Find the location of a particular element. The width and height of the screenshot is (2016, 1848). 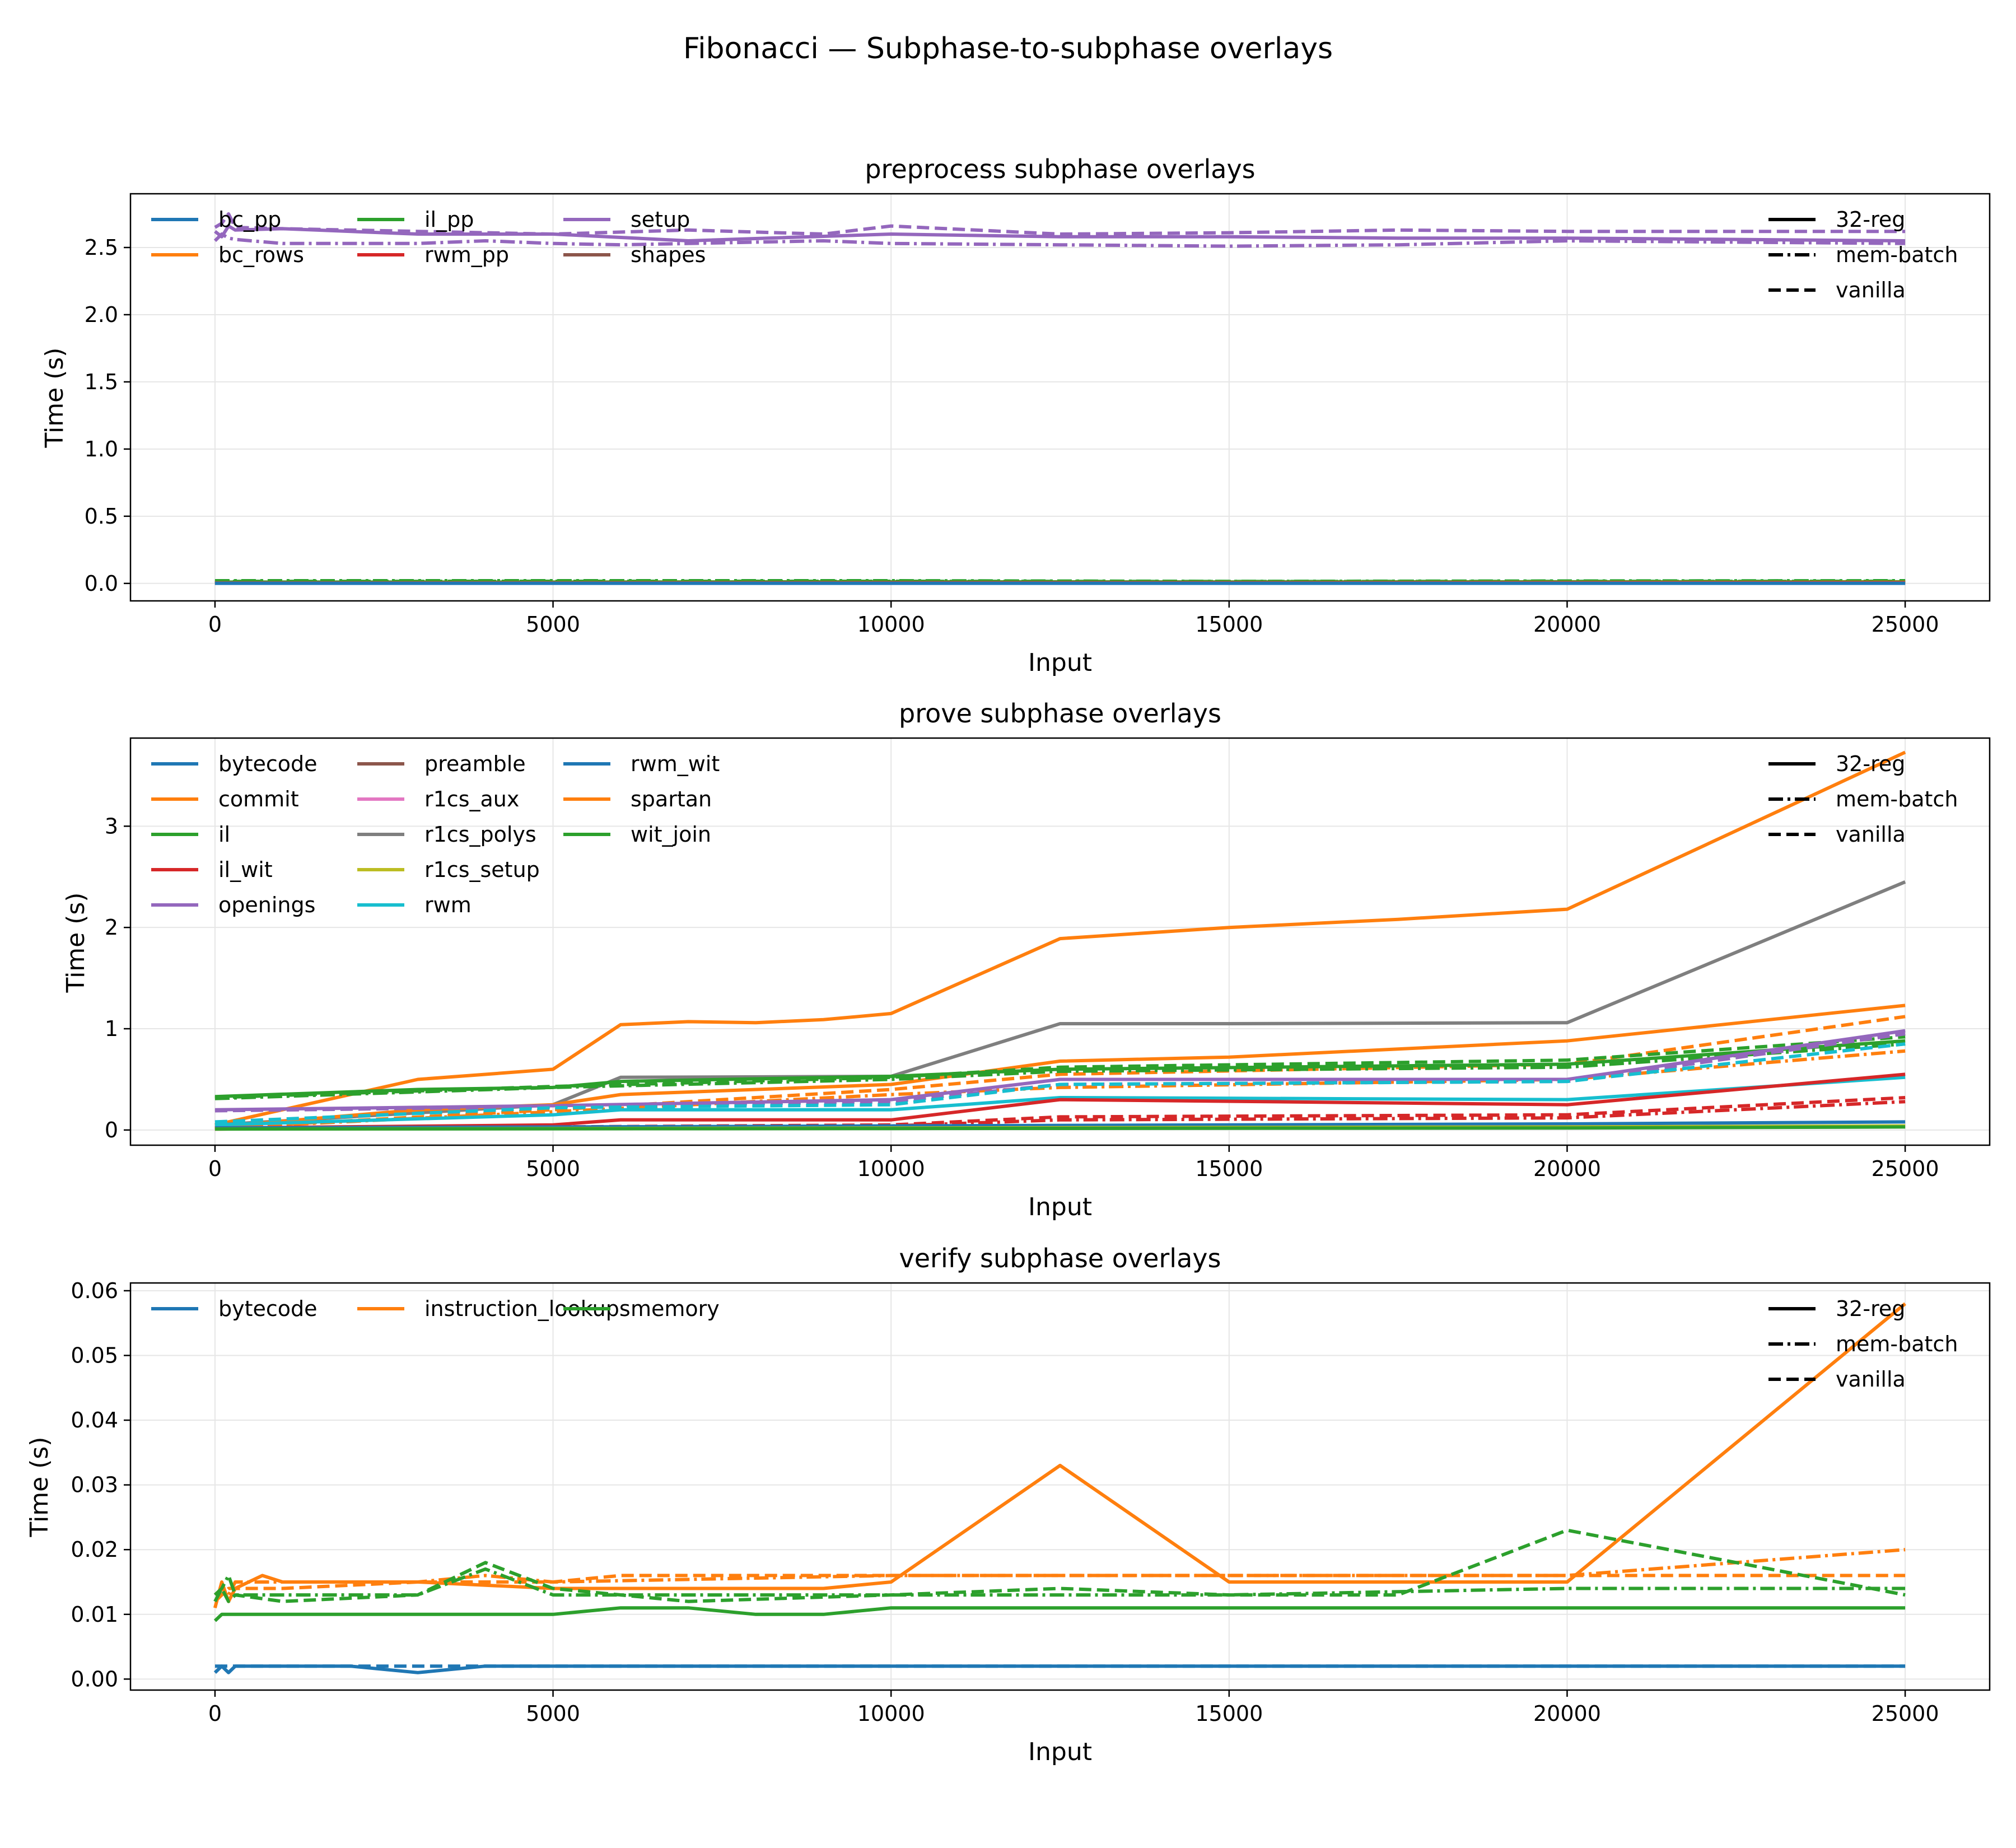

verify-x-tick-label: 25000 is located at coordinates (1906, 1714).